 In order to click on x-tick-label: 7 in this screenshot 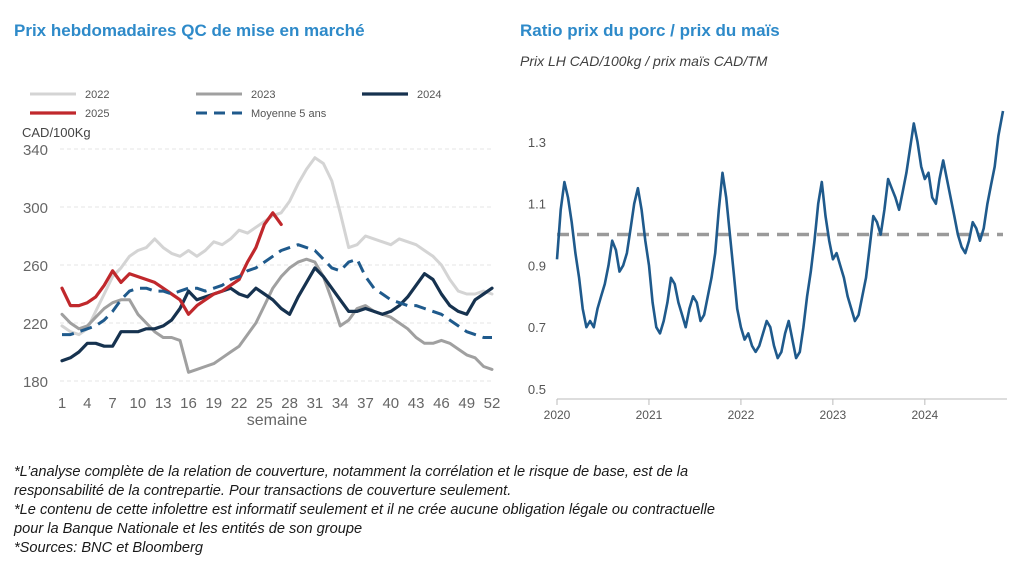, I will do `click(112, 403)`.